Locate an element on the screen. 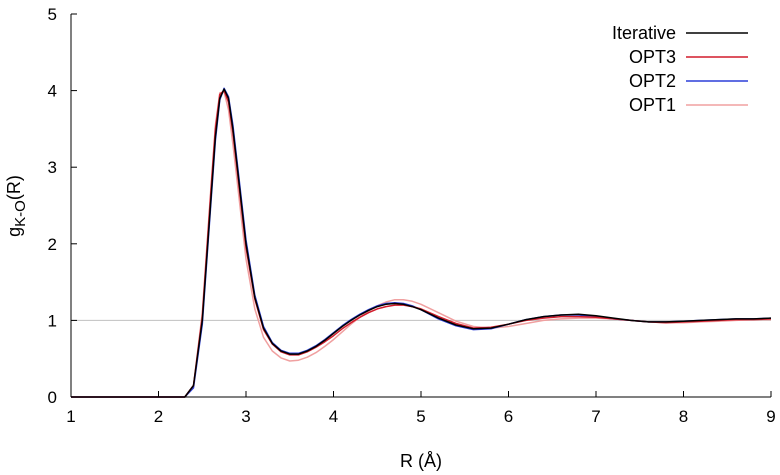 Image resolution: width=780 pixels, height=475 pixels. y-tick-label: 1 is located at coordinates (52, 320).